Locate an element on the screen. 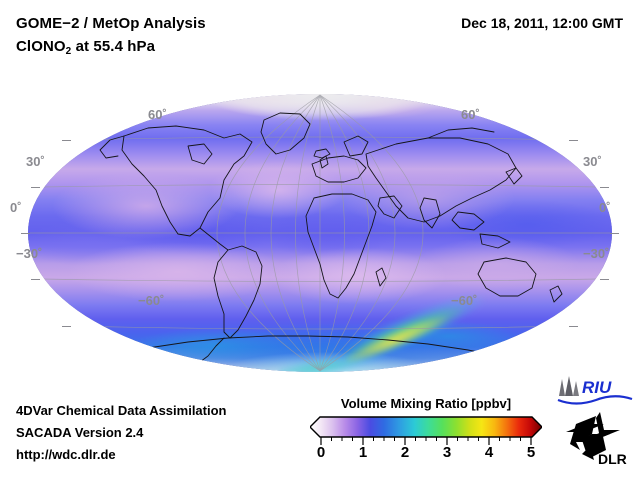 The height and width of the screenshot is (480, 640). colorbar-tick-labels: 0 1 2 3 4 5 is located at coordinates (426, 454).